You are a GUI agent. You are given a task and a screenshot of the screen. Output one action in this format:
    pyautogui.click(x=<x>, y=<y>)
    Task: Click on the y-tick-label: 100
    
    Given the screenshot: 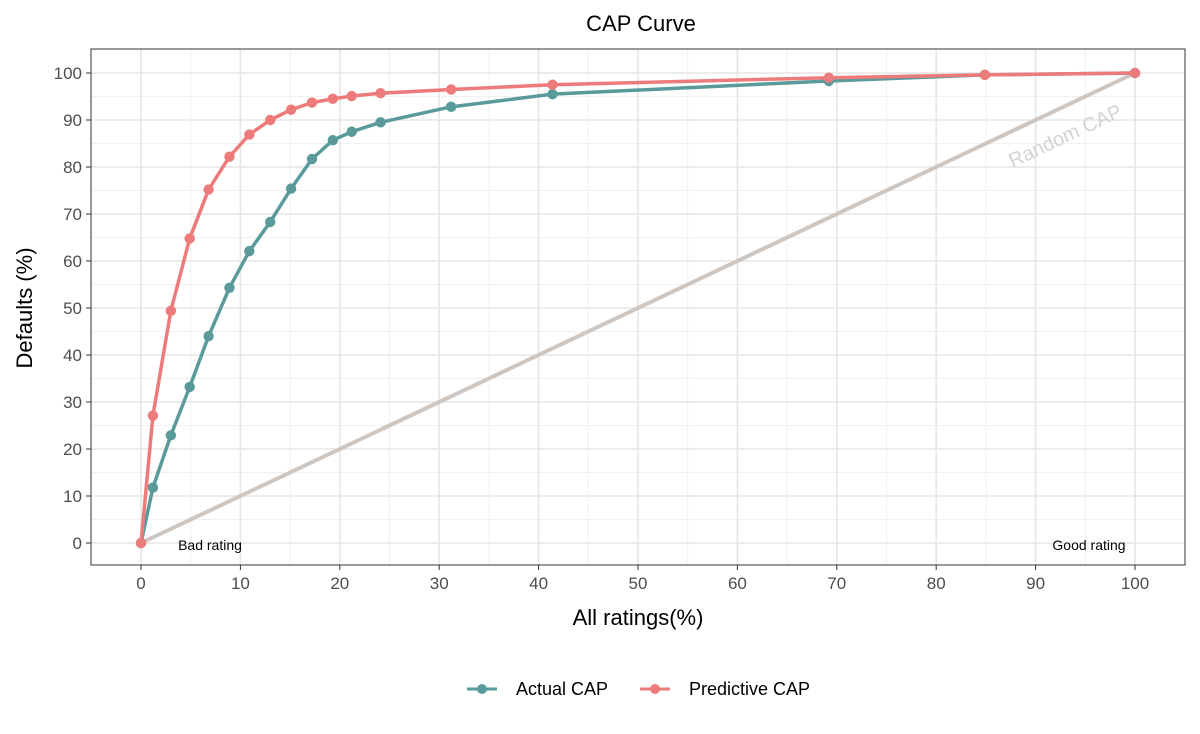 What is the action you would take?
    pyautogui.click(x=68, y=73)
    